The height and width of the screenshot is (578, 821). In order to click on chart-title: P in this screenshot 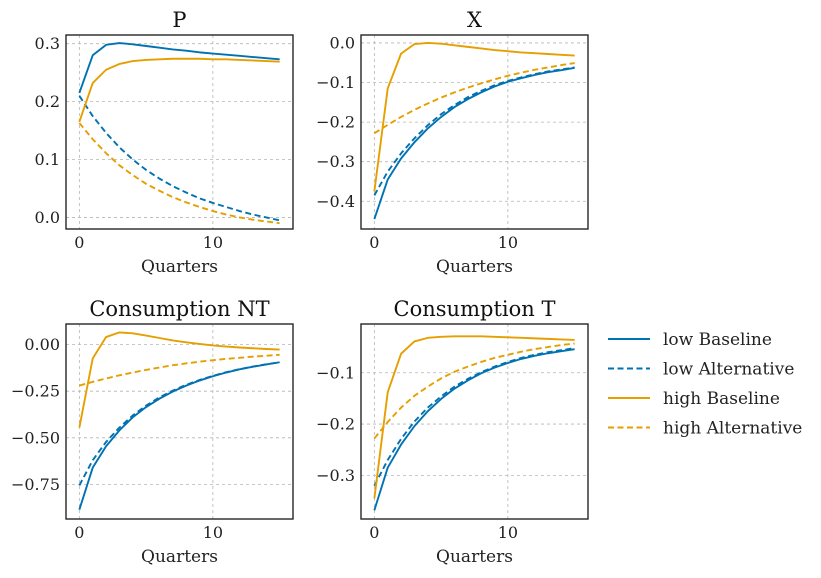, I will do `click(179, 20)`.